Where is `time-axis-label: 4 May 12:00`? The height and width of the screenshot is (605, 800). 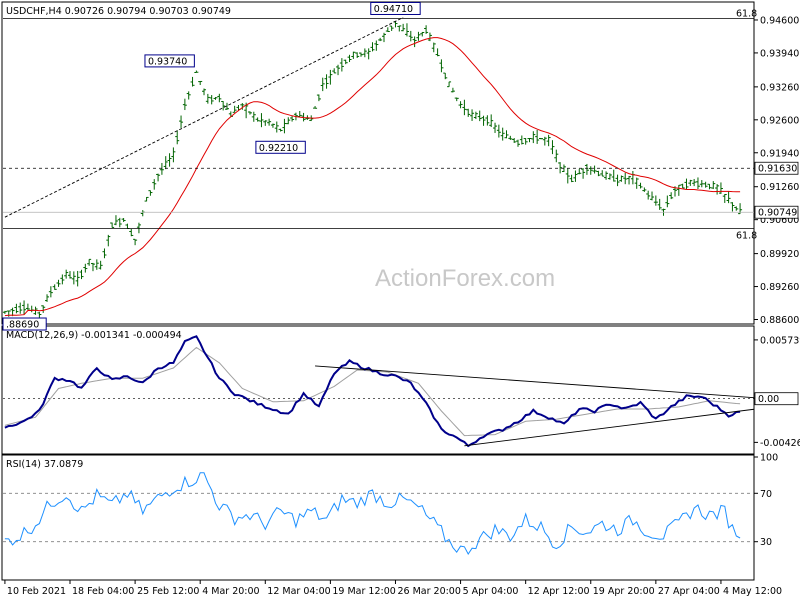
time-axis-label: 4 May 12:00 is located at coordinates (752, 591).